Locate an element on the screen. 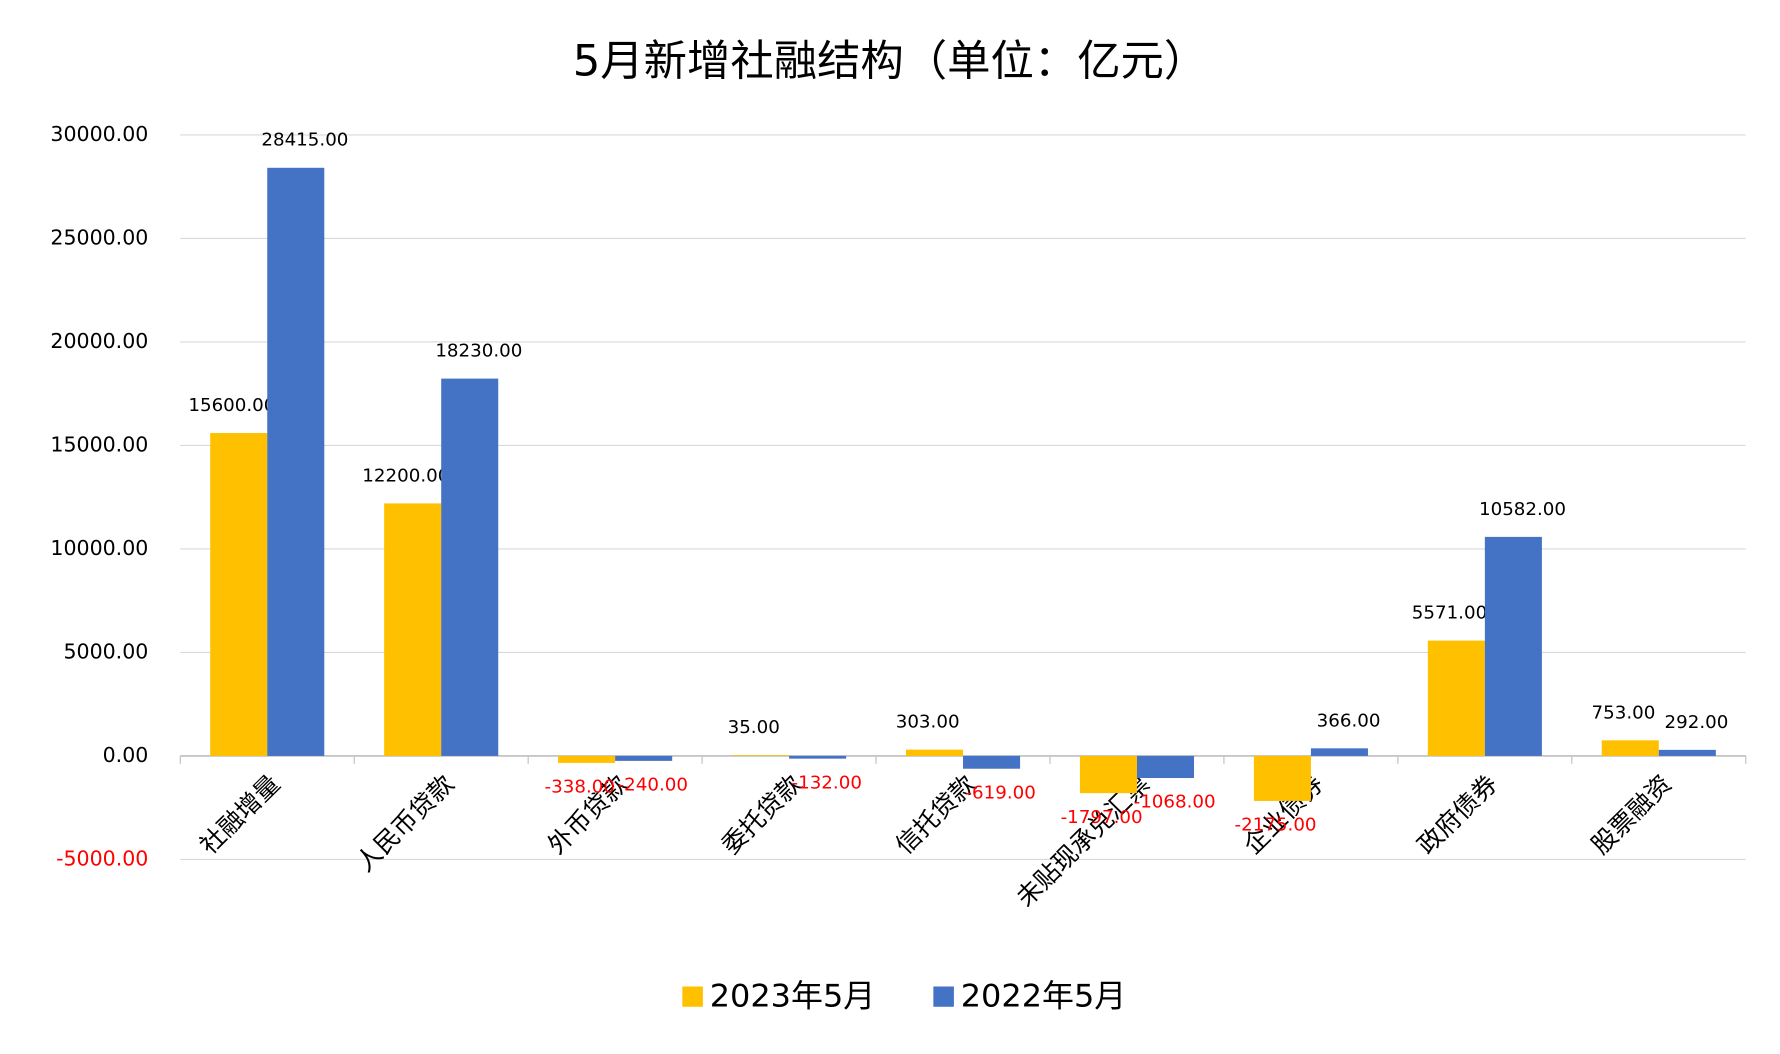  x-tick-label: 社融增量 is located at coordinates (240, 814).